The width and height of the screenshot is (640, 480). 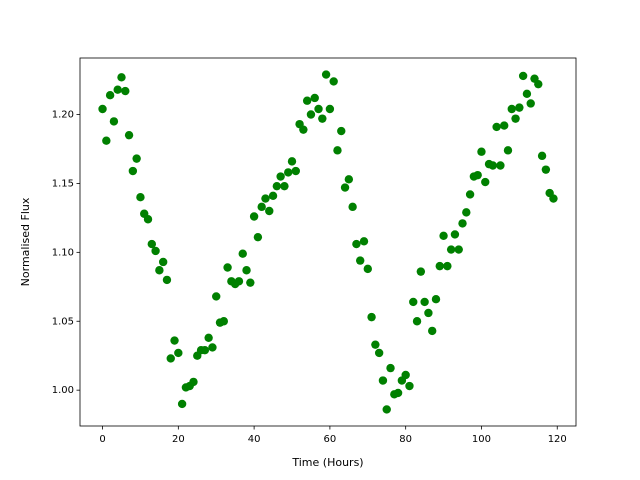 I want to click on y-tick-label: 1.10, so click(x=63, y=252).